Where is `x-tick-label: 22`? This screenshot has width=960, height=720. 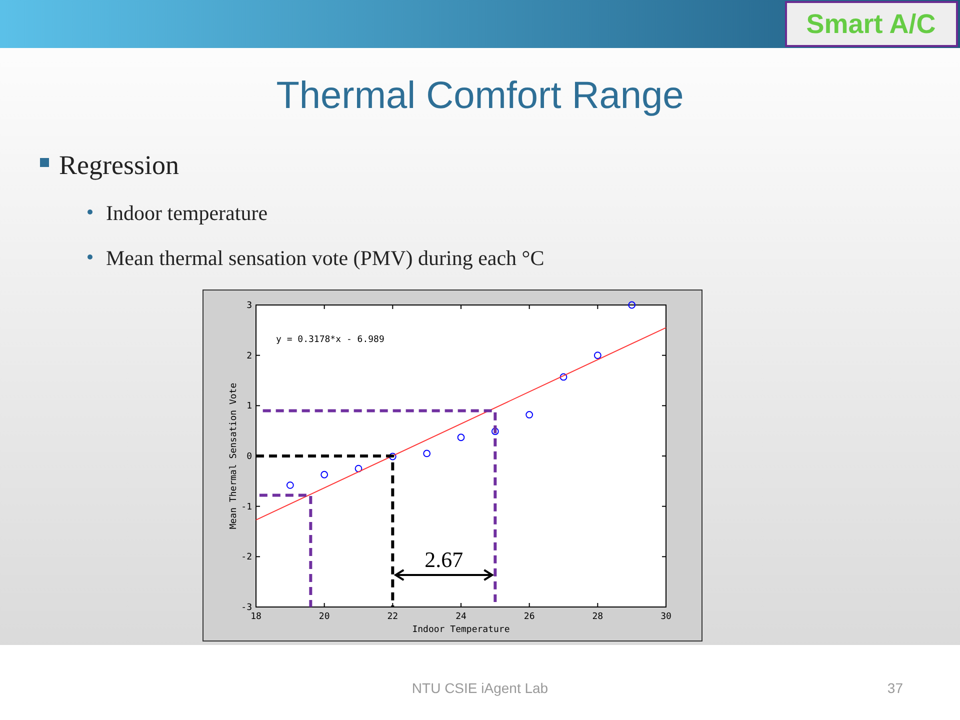
x-tick-label: 22 is located at coordinates (392, 617).